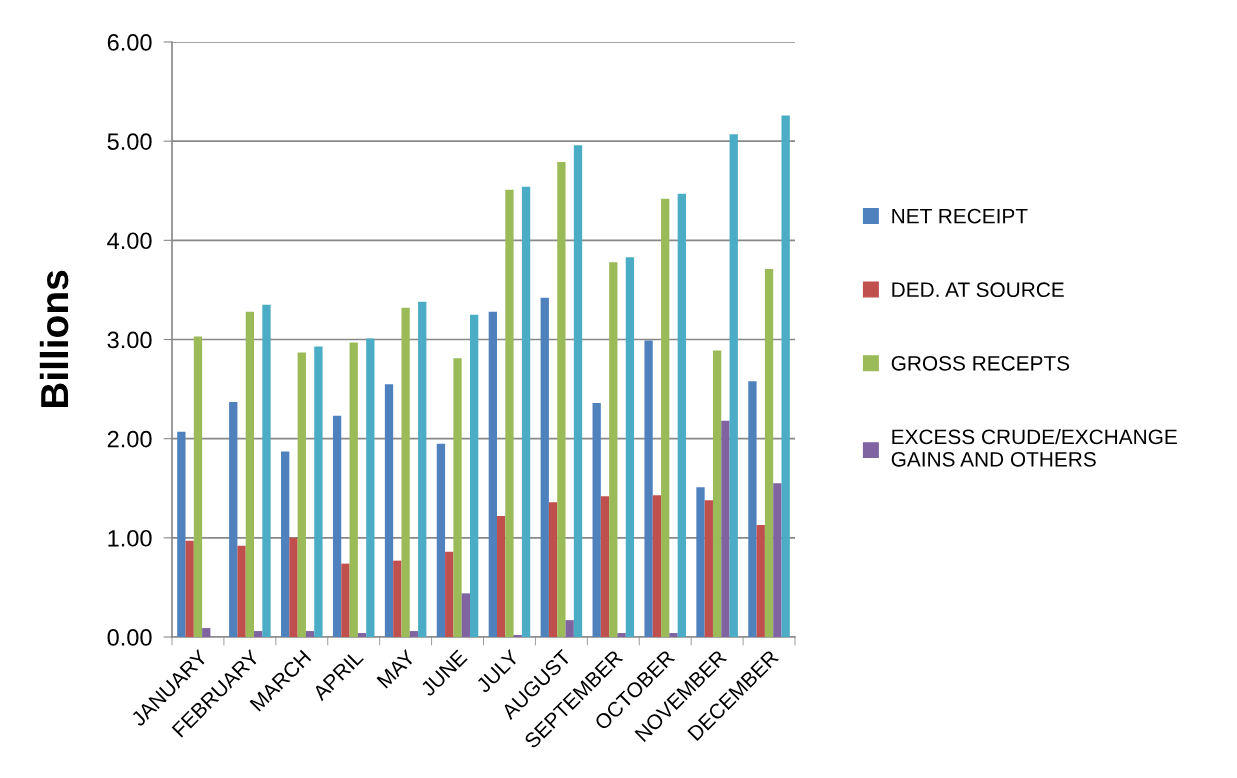  I want to click on y-tick-label: 1.00, so click(130, 538).